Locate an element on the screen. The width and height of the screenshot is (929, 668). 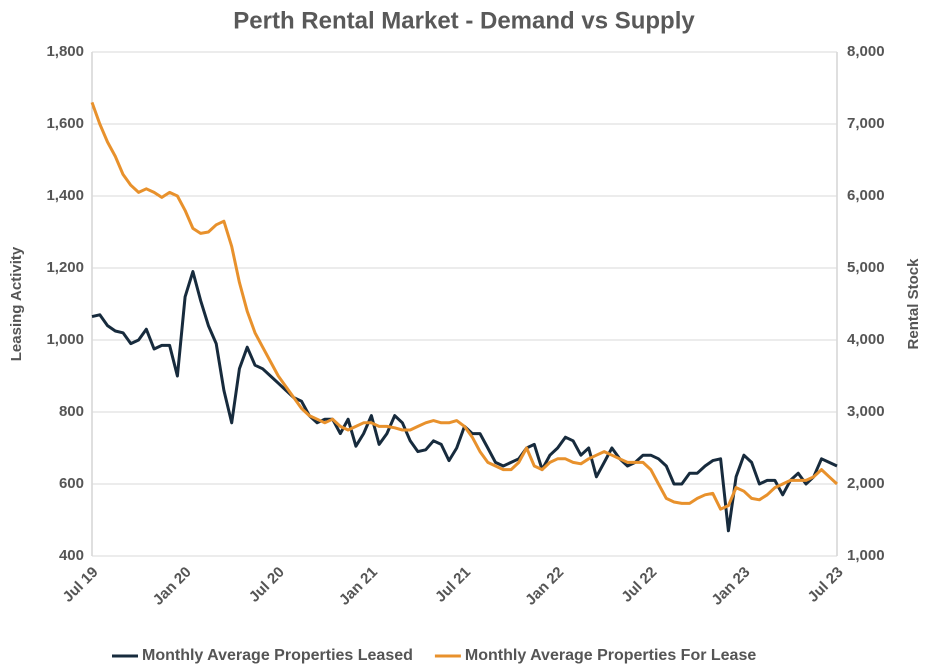
y2-axis-label: Rental Stock is located at coordinates (913, 304).